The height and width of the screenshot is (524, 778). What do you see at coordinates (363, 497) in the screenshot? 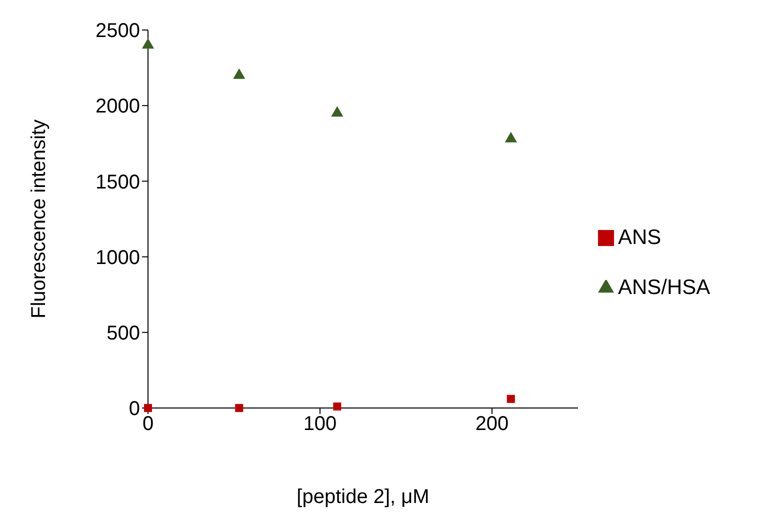
I see `x-axis-title: [peptide 2], μM` at bounding box center [363, 497].